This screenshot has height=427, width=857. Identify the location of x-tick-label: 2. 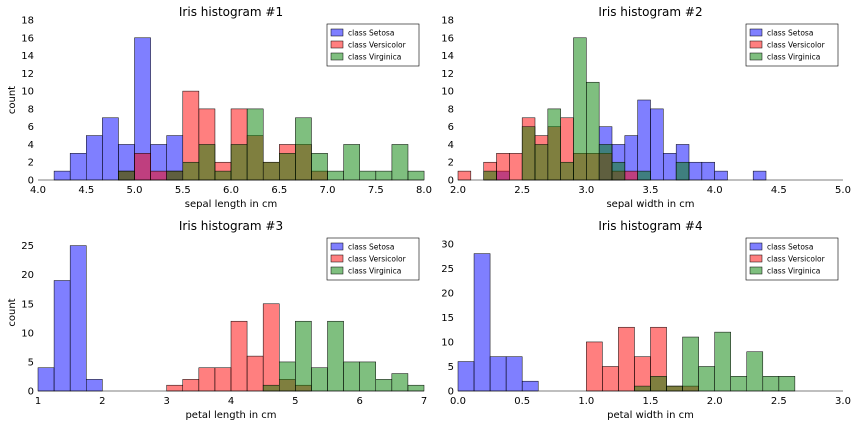
(102, 401).